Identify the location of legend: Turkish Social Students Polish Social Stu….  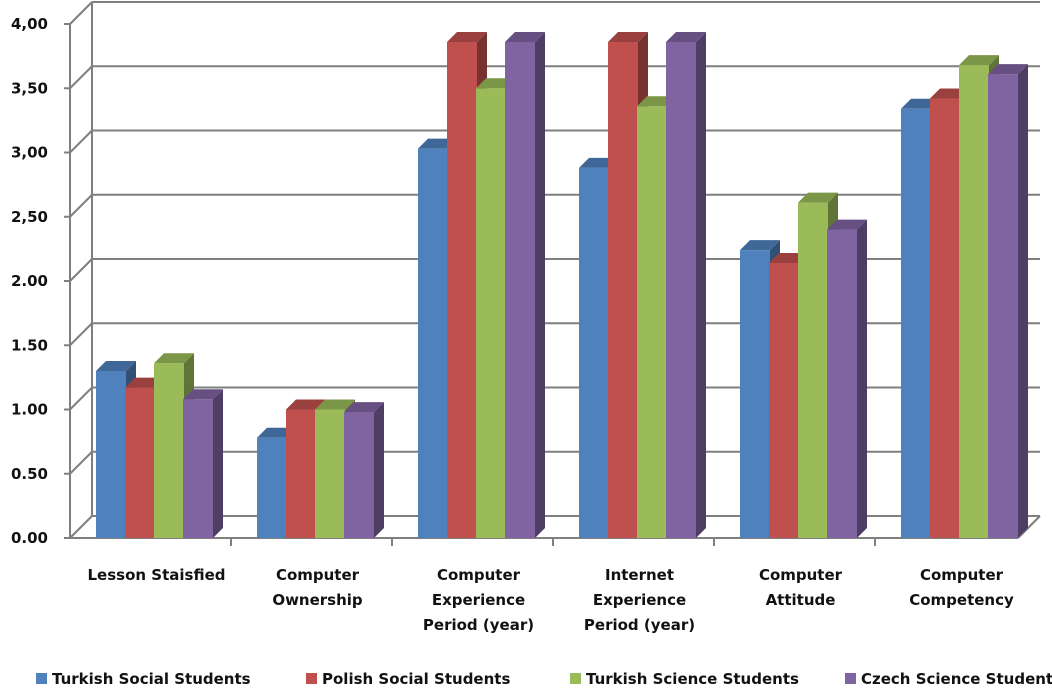
(544, 679).